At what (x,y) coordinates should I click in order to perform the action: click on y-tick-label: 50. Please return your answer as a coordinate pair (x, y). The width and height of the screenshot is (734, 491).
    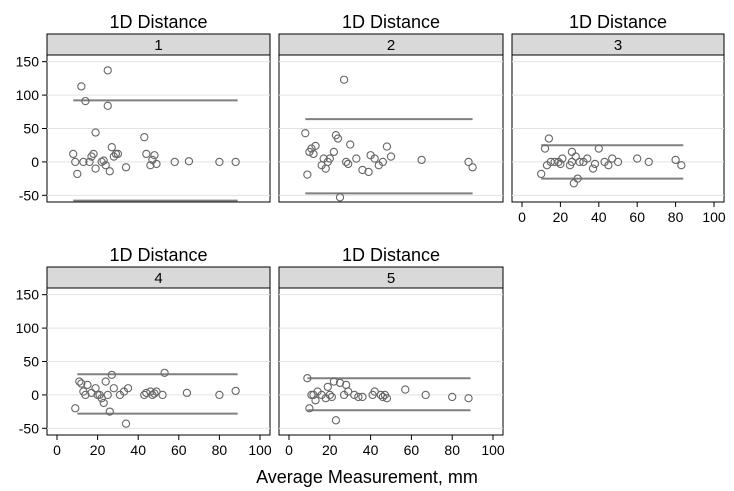
    Looking at the image, I should click on (31, 129).